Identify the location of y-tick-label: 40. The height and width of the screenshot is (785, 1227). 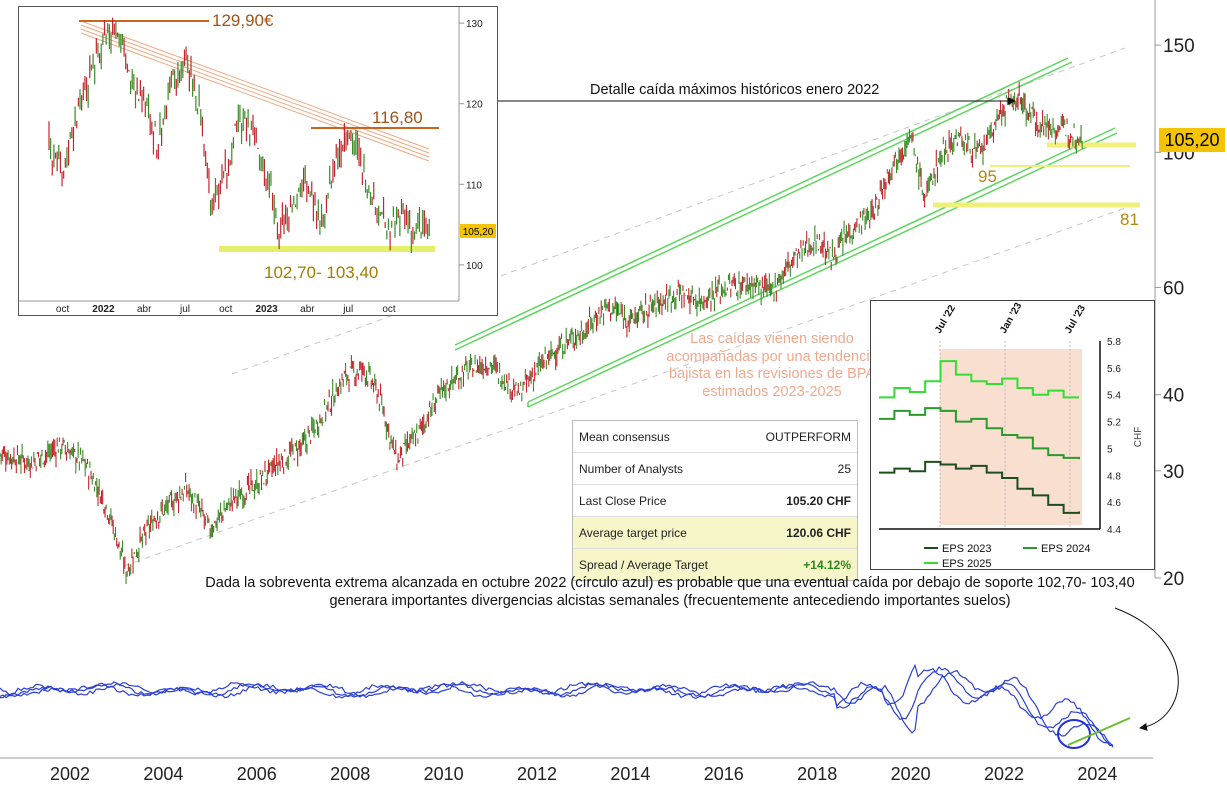
(1173, 396).